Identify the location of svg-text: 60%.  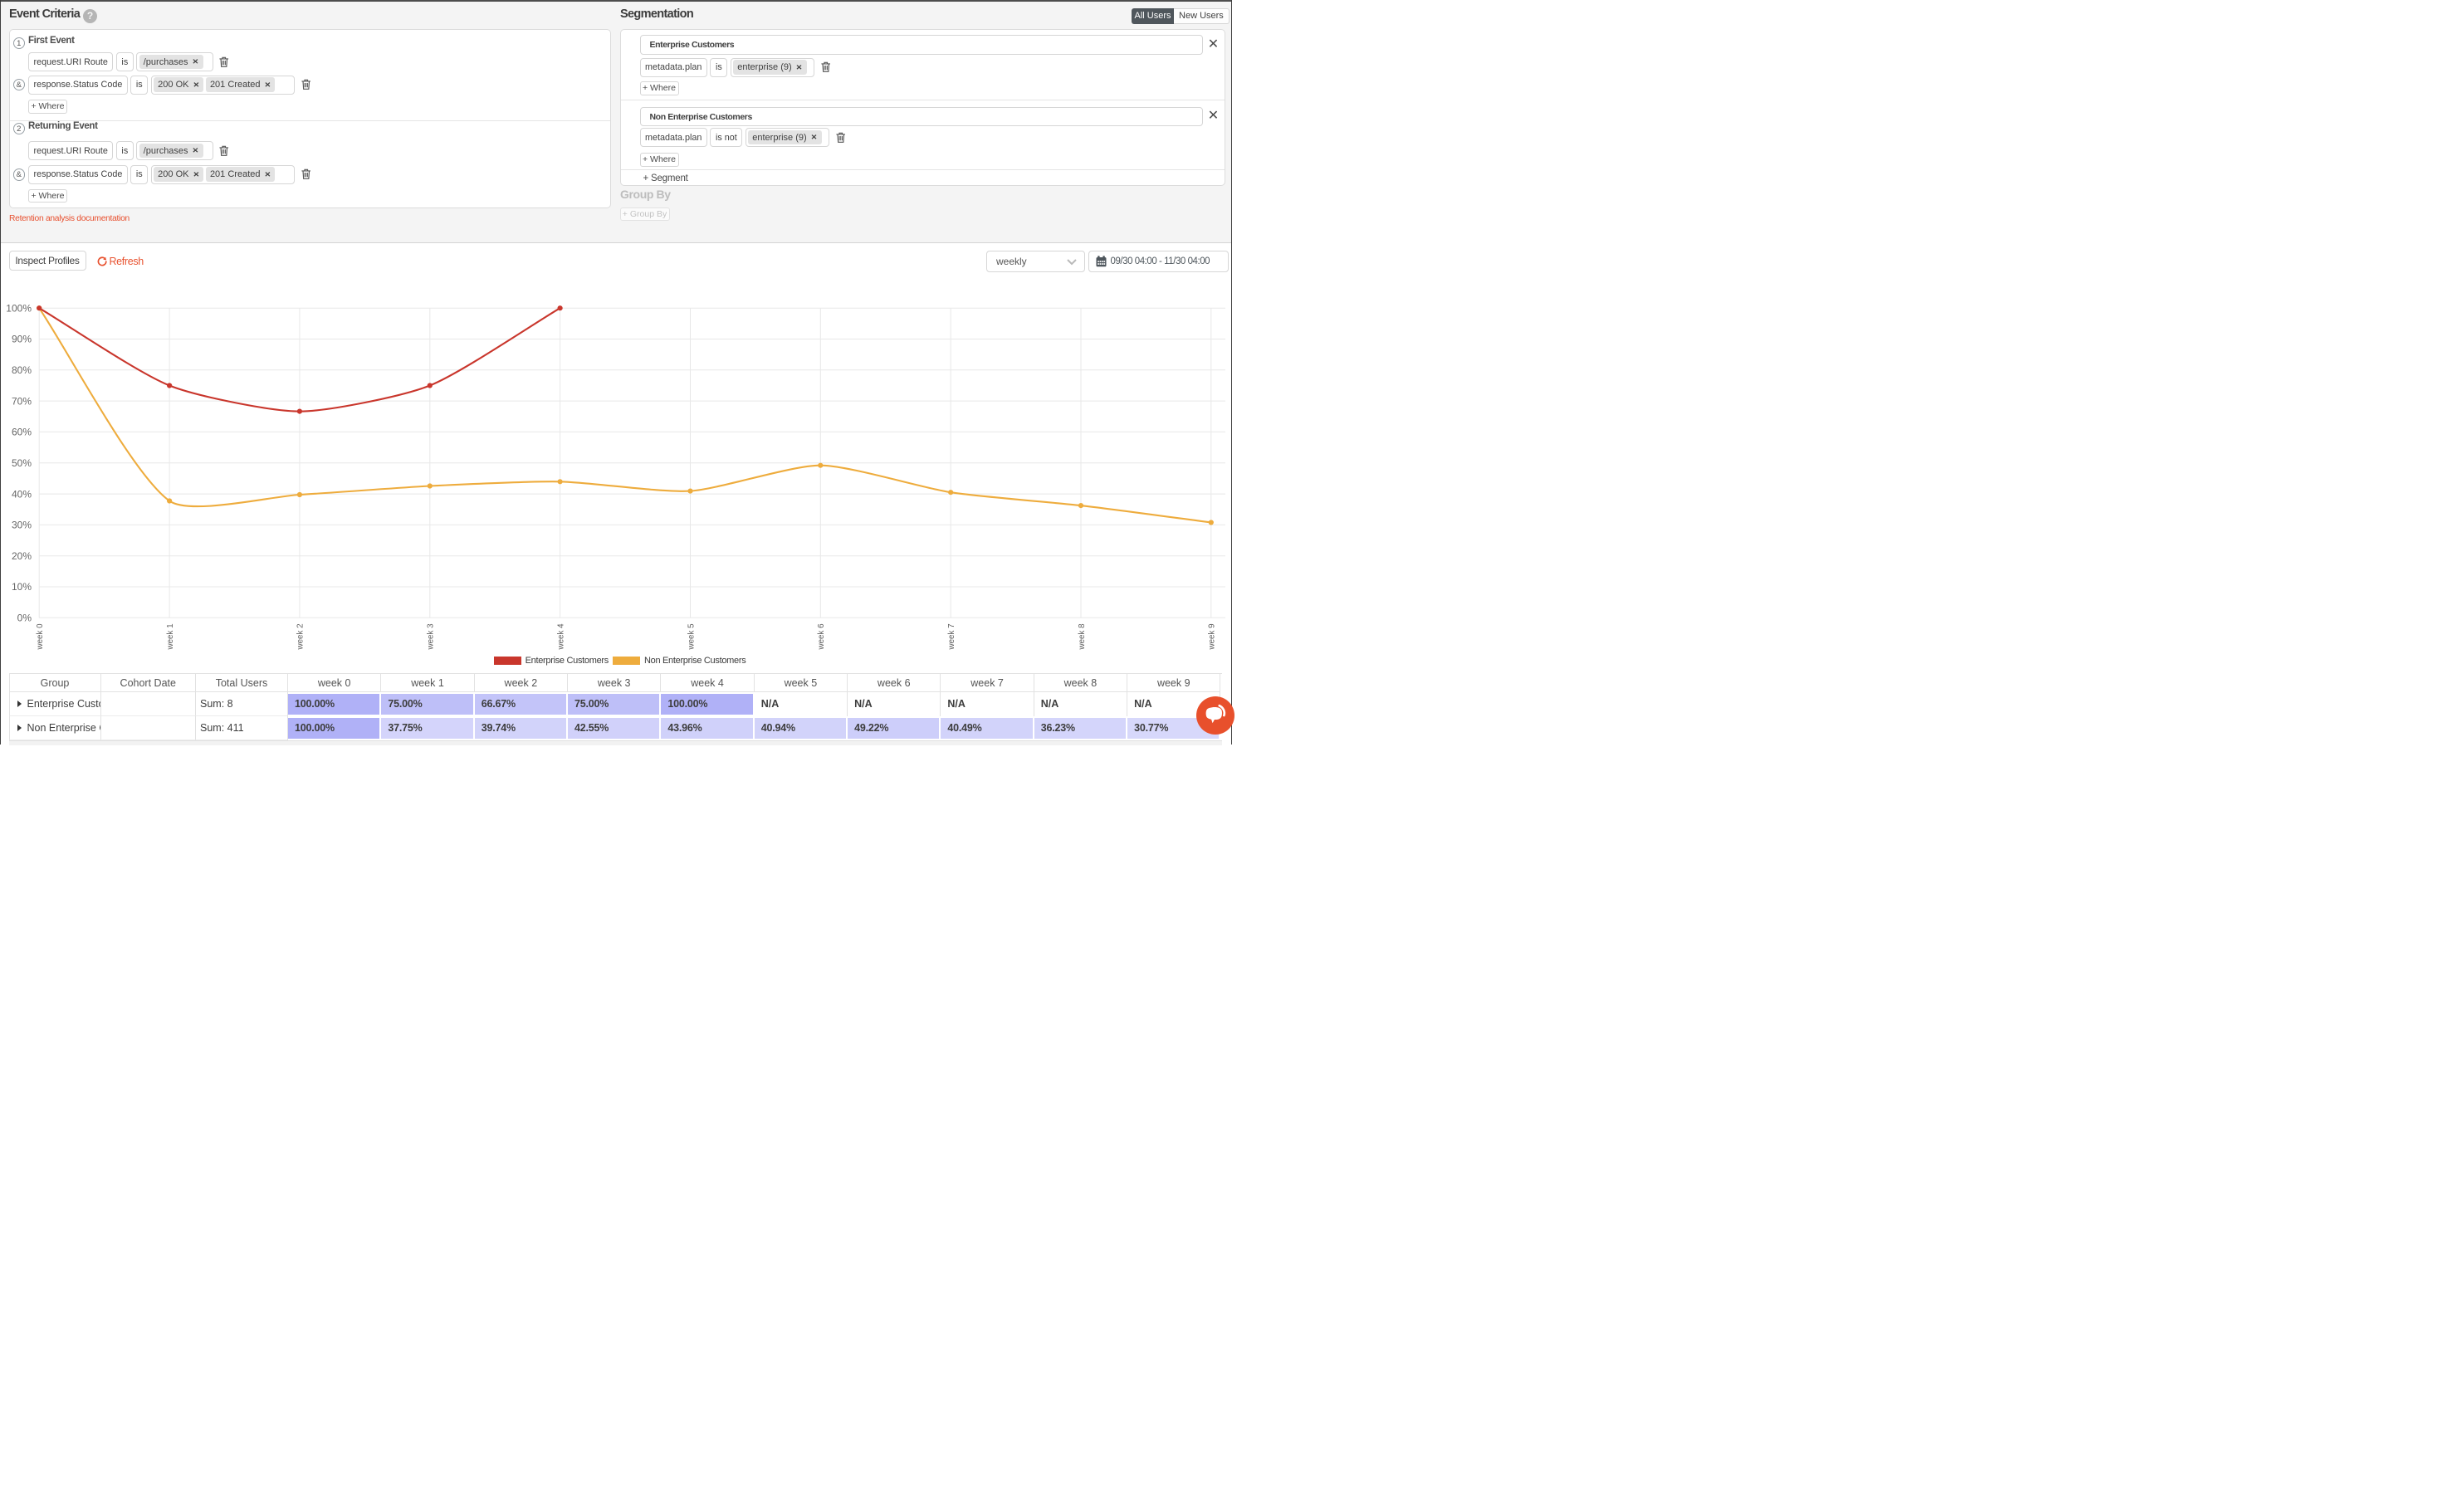
(22, 433).